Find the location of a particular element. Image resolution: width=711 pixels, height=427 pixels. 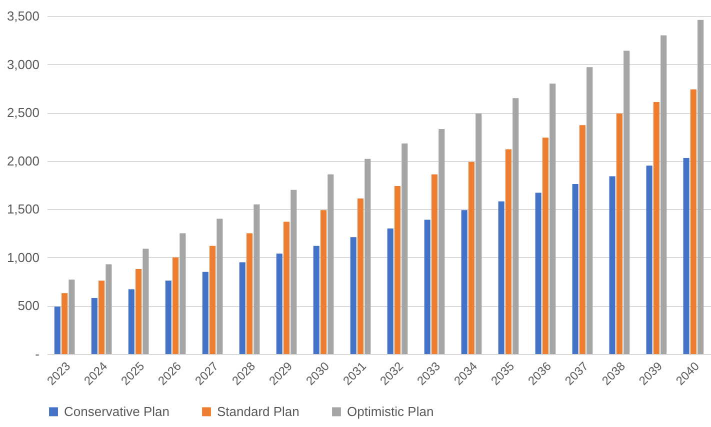

y-tick-label: 2,000 is located at coordinates (23, 160).